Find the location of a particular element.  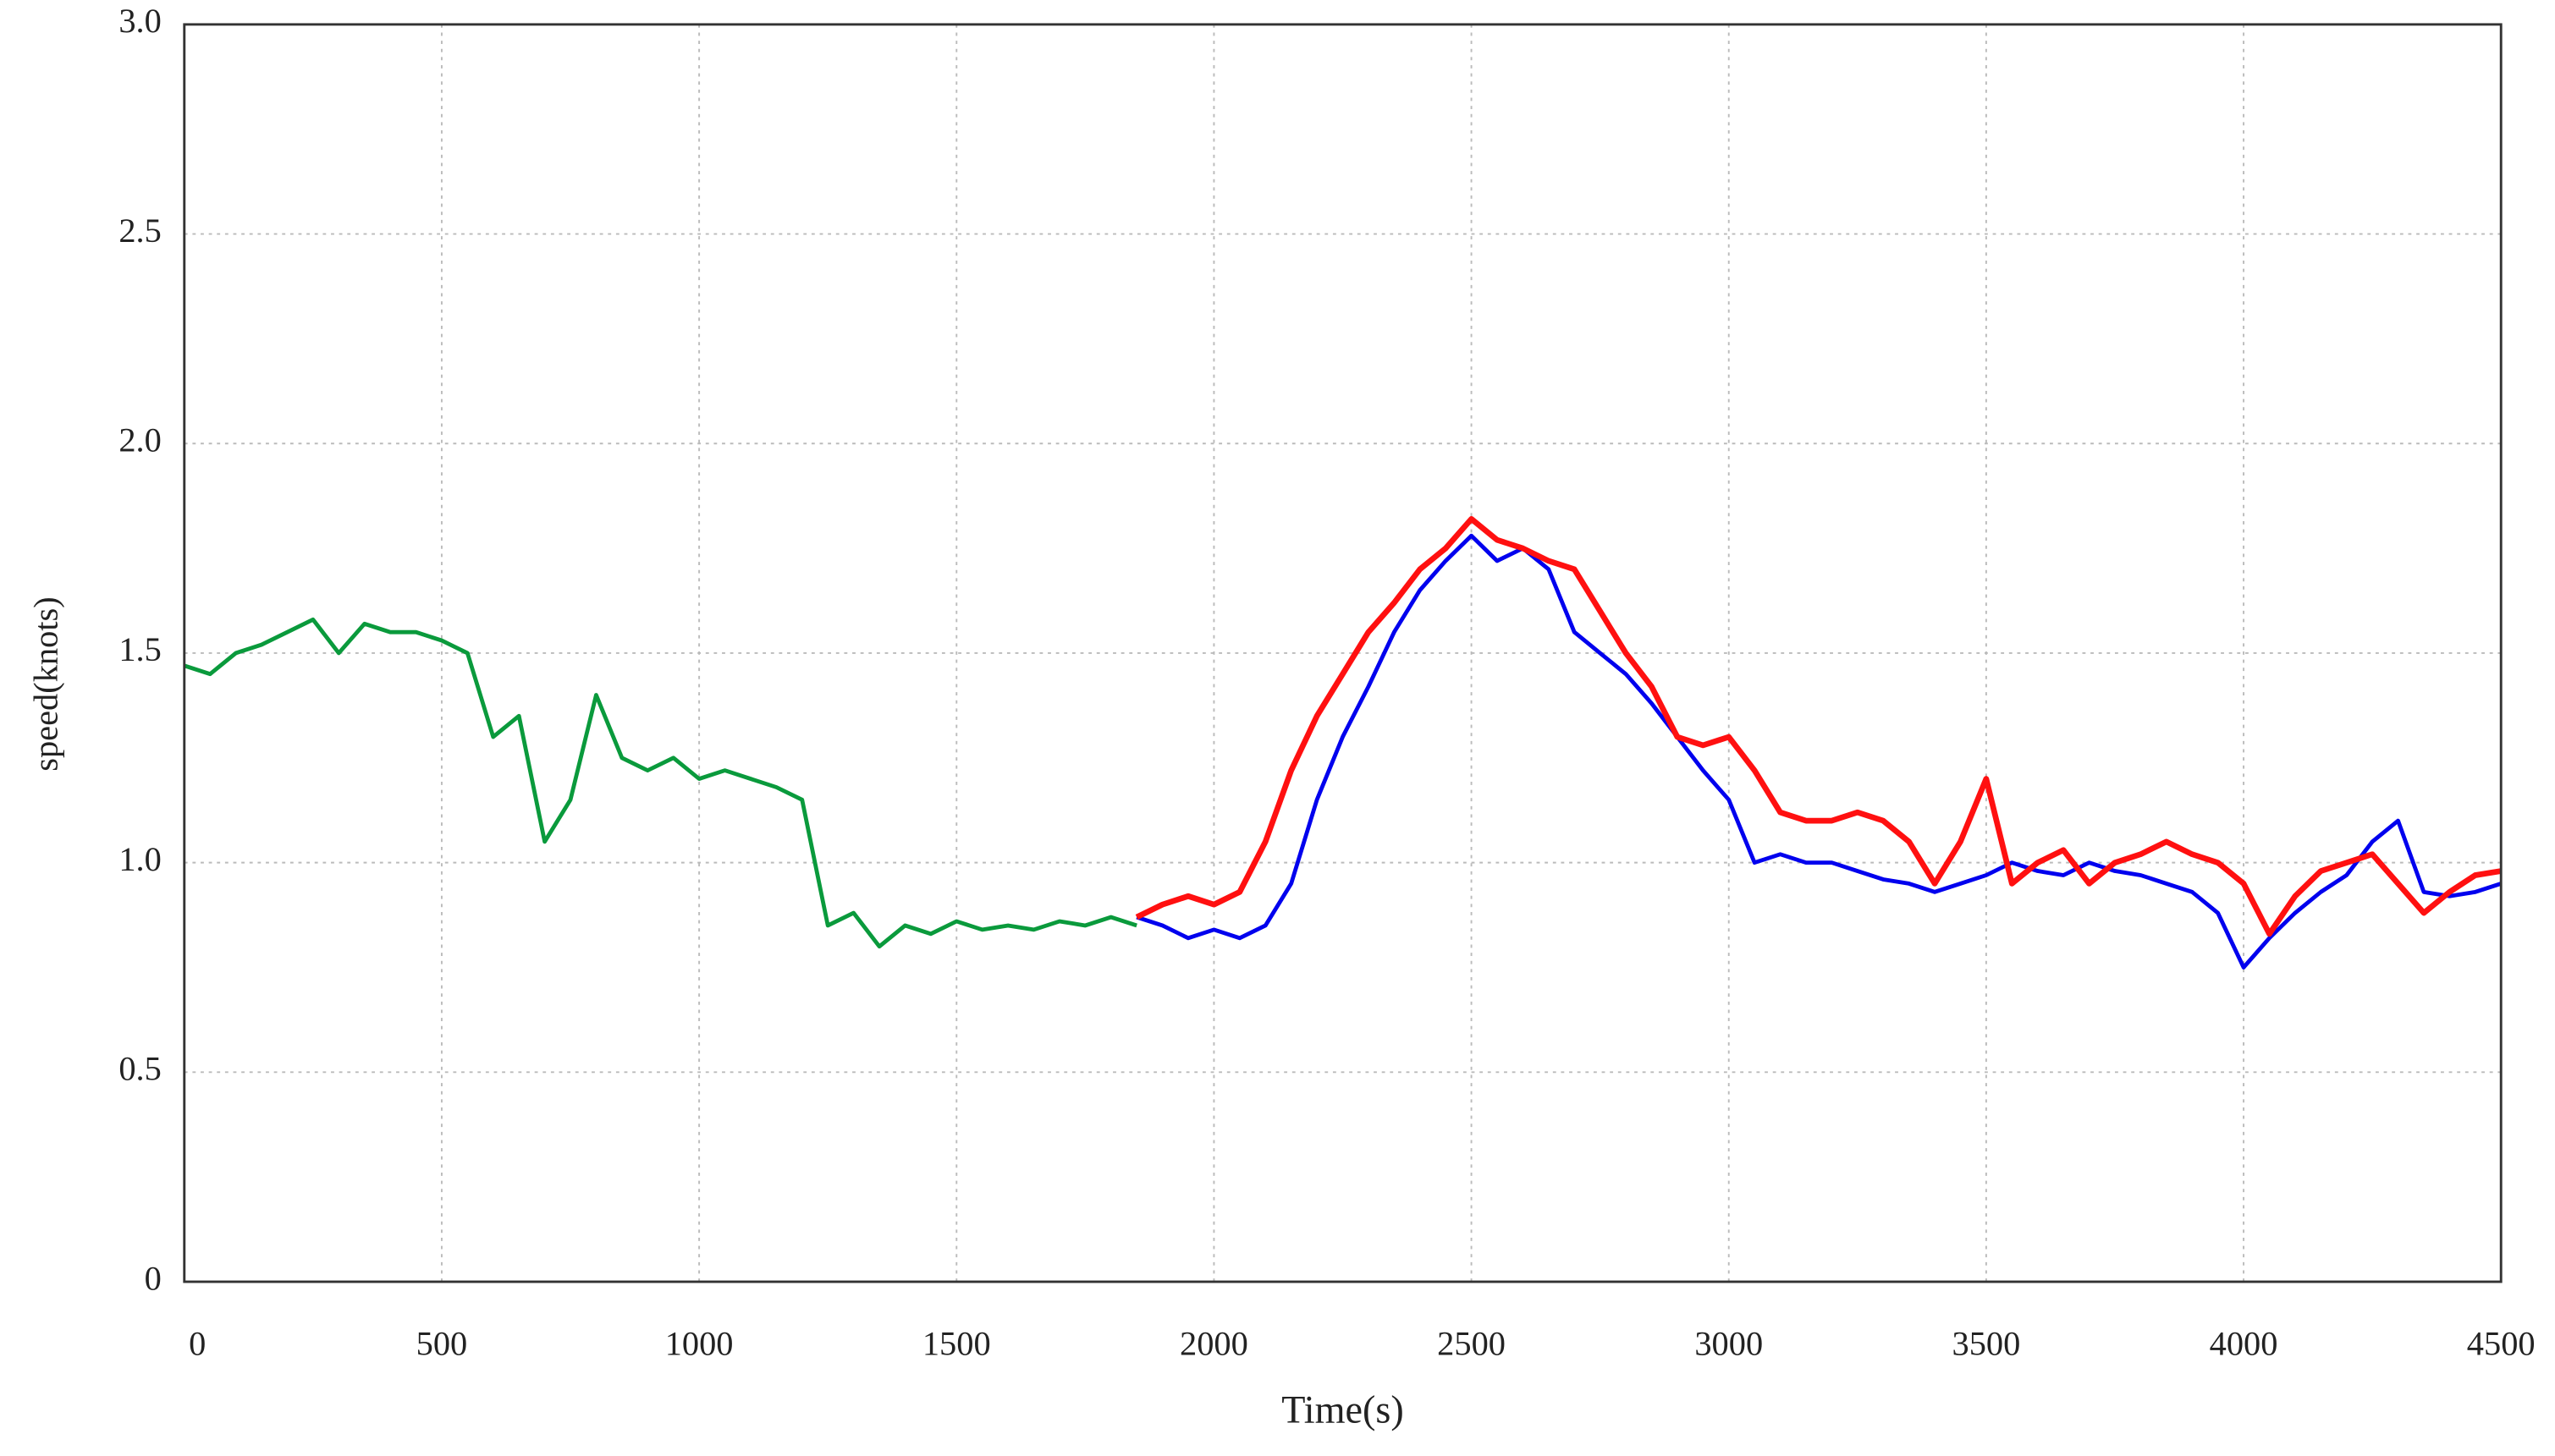

x-tick-label: 3000 is located at coordinates (1728, 1343).